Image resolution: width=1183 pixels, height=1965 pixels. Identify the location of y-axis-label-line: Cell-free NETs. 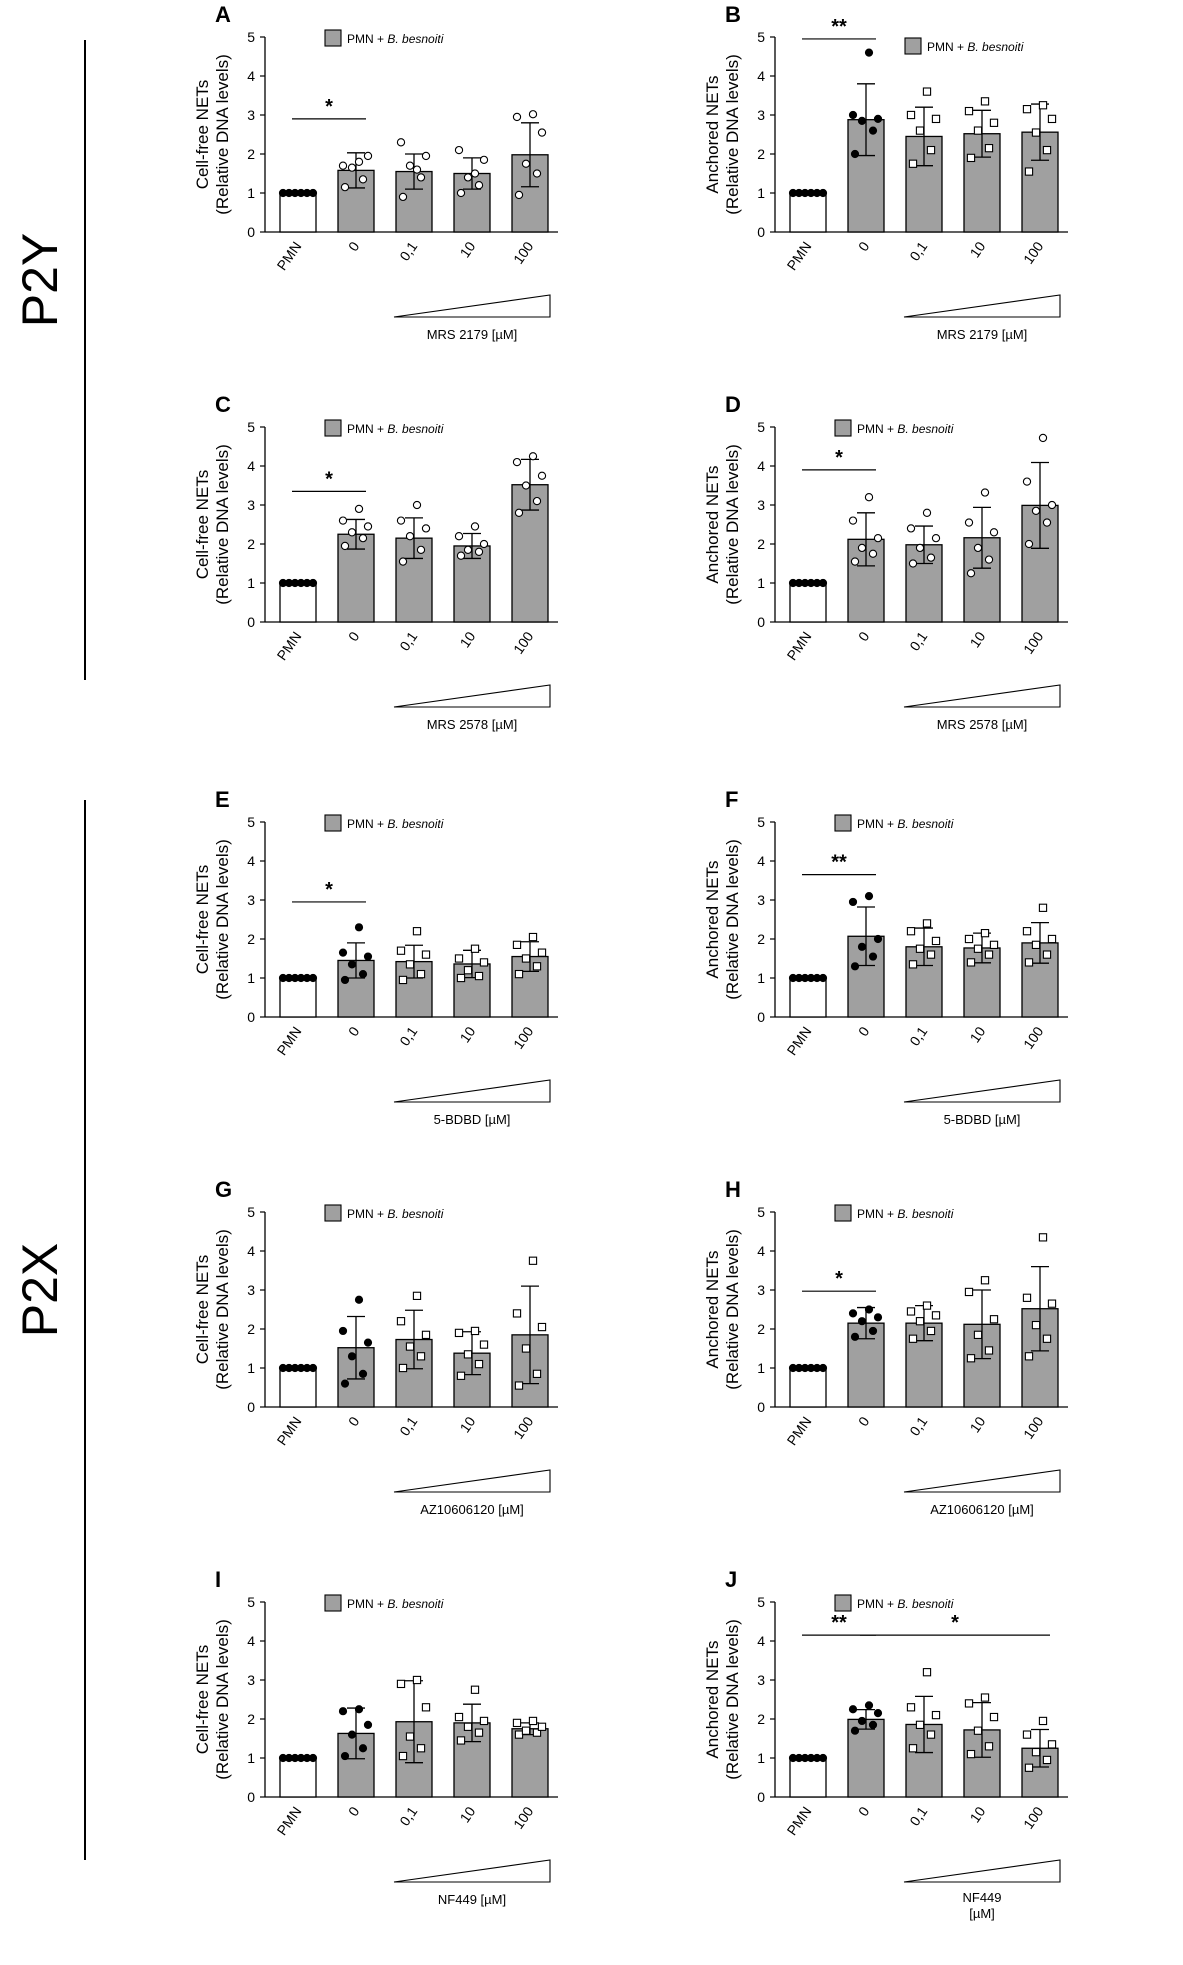
(202, 525).